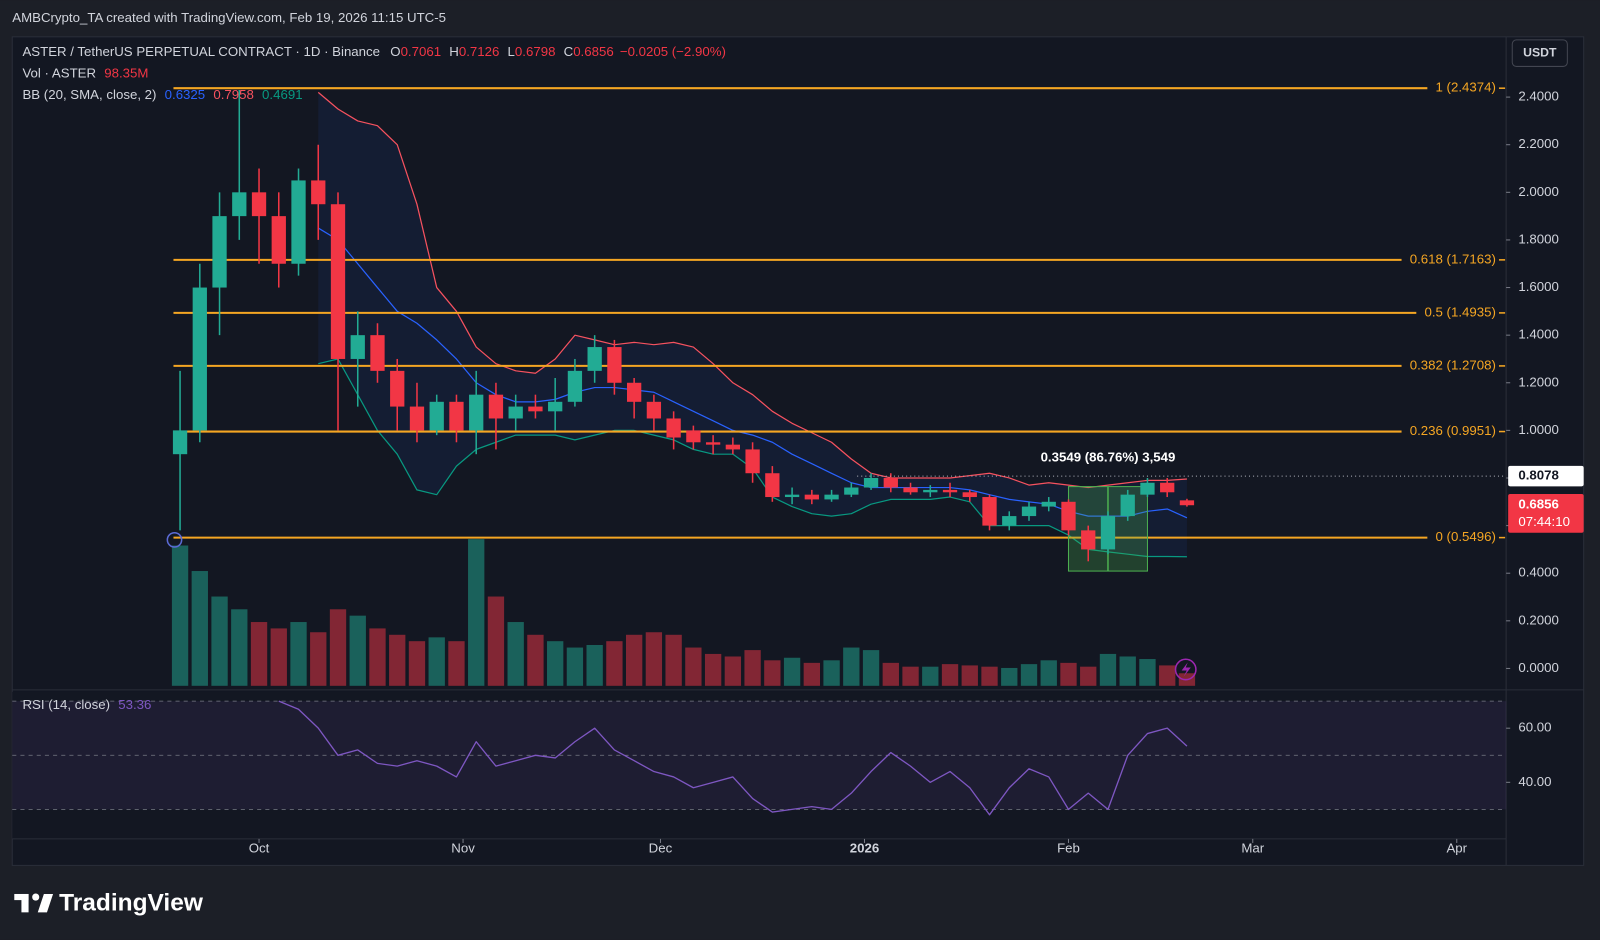 Image resolution: width=1600 pixels, height=940 pixels. I want to click on volume-name: Vol · ASTER, so click(59, 72).